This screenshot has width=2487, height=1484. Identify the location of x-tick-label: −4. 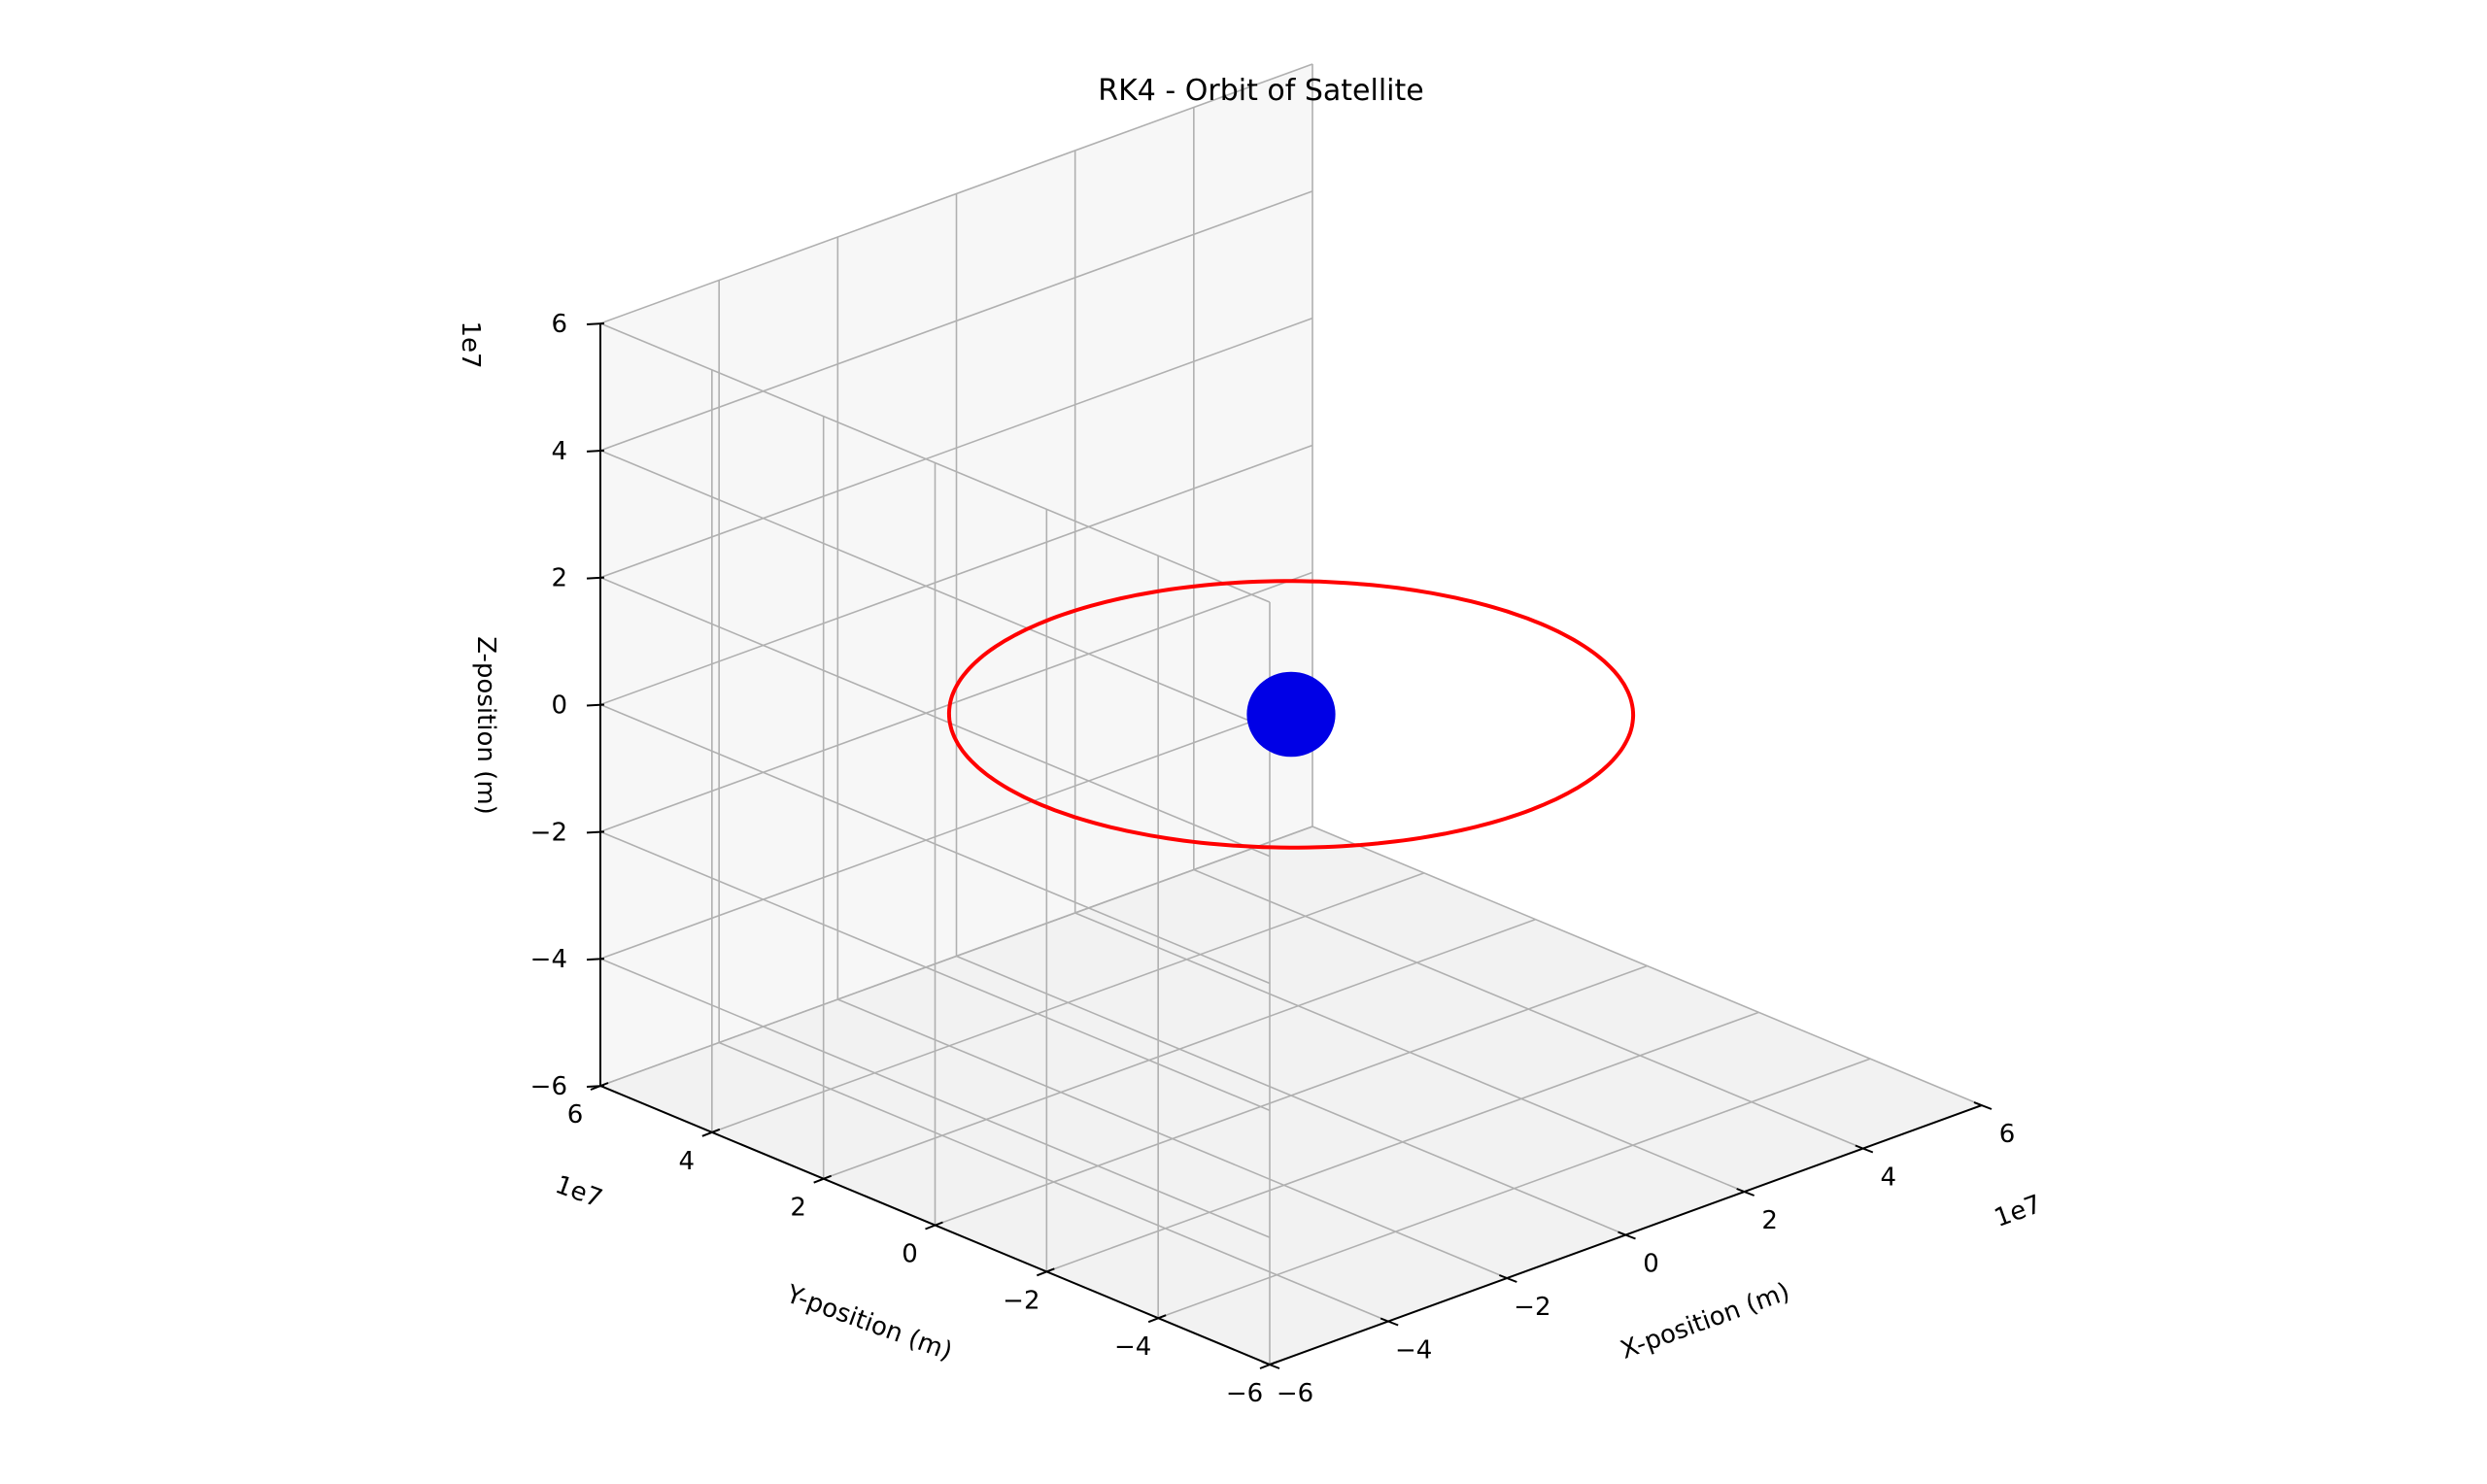
(1413, 1351).